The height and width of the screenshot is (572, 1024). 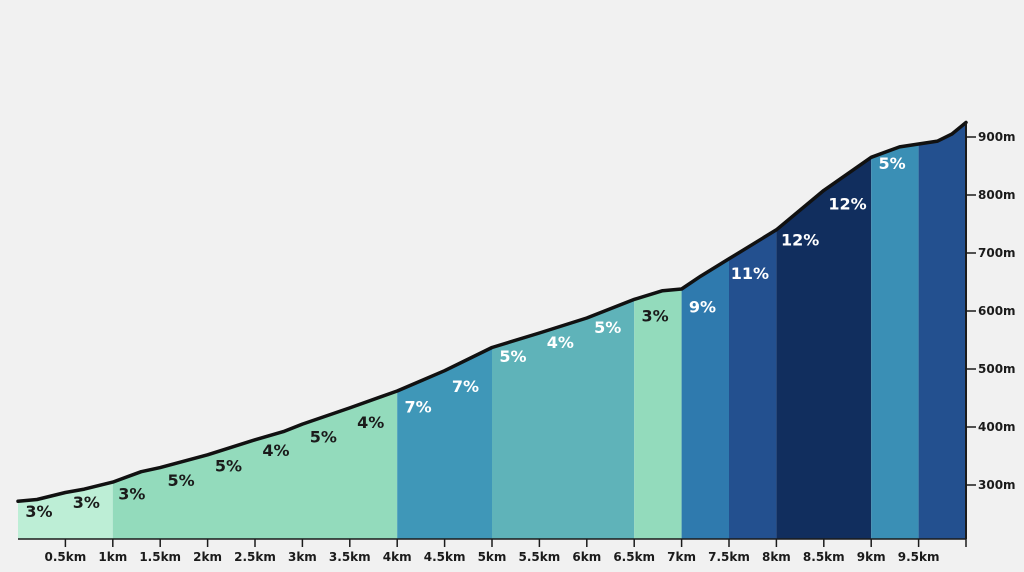 I want to click on y-tick-label: 900m, so click(x=997, y=137).